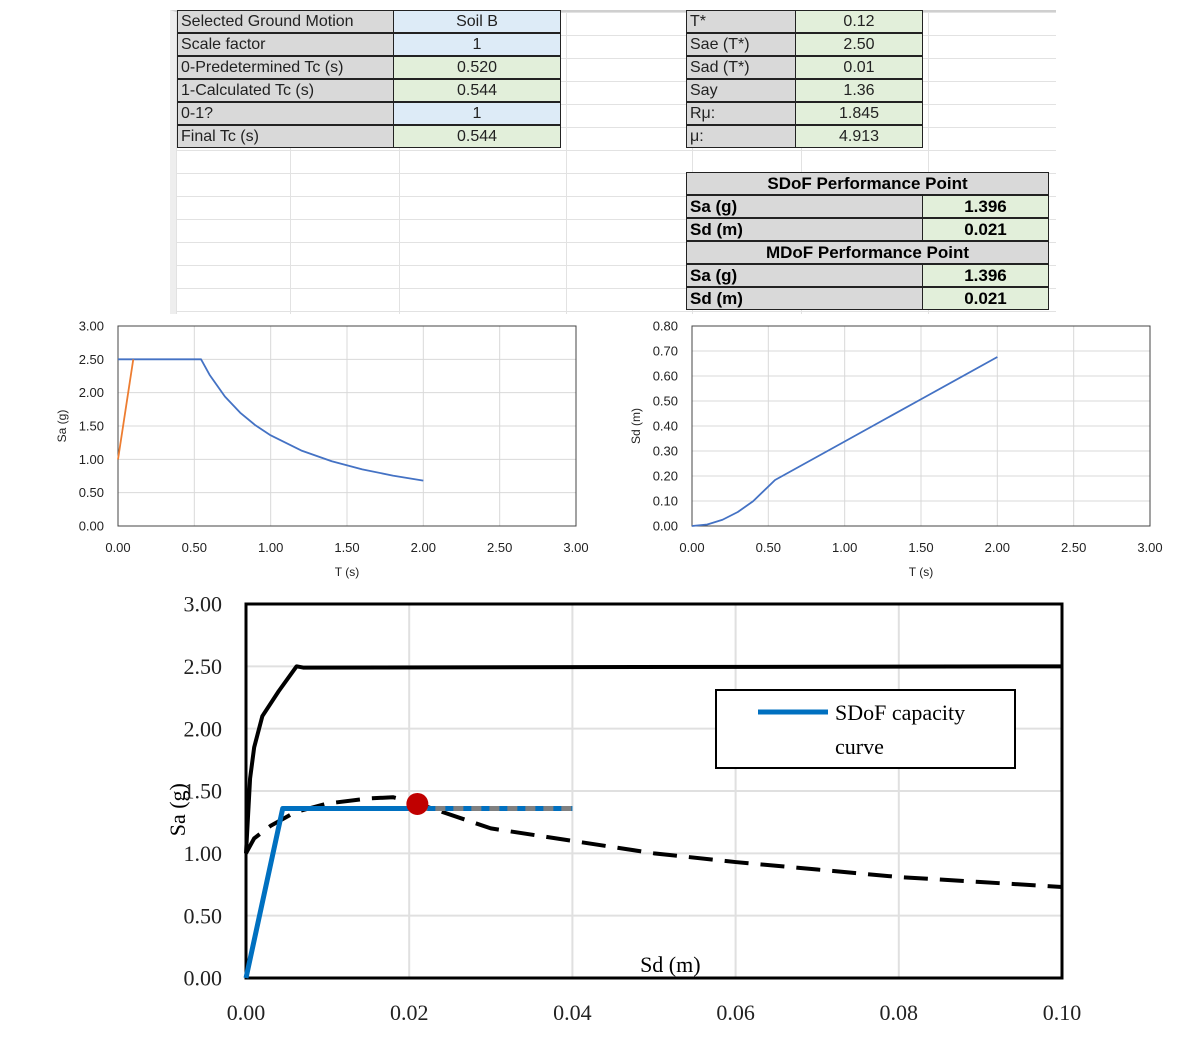 The height and width of the screenshot is (1040, 1180). What do you see at coordinates (859, 44) in the screenshot?
I see `cell-value: 2.50` at bounding box center [859, 44].